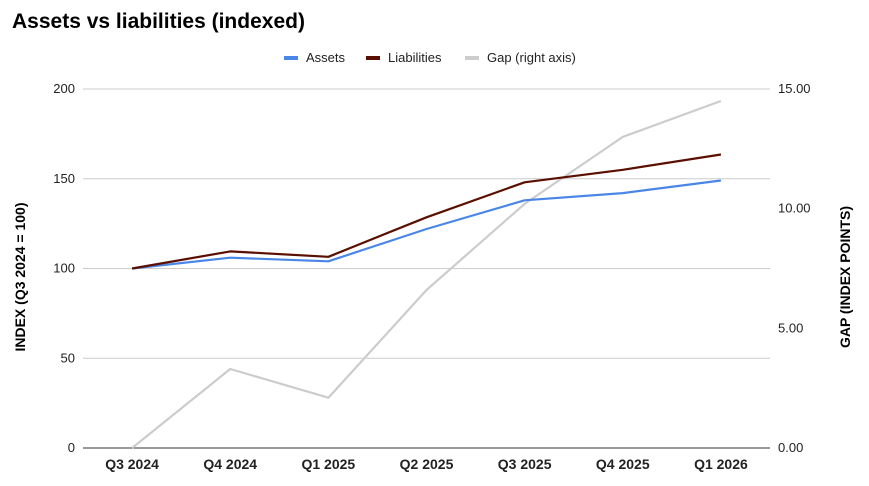  What do you see at coordinates (132, 464) in the screenshot?
I see `x-tick-label: Q3 2024` at bounding box center [132, 464].